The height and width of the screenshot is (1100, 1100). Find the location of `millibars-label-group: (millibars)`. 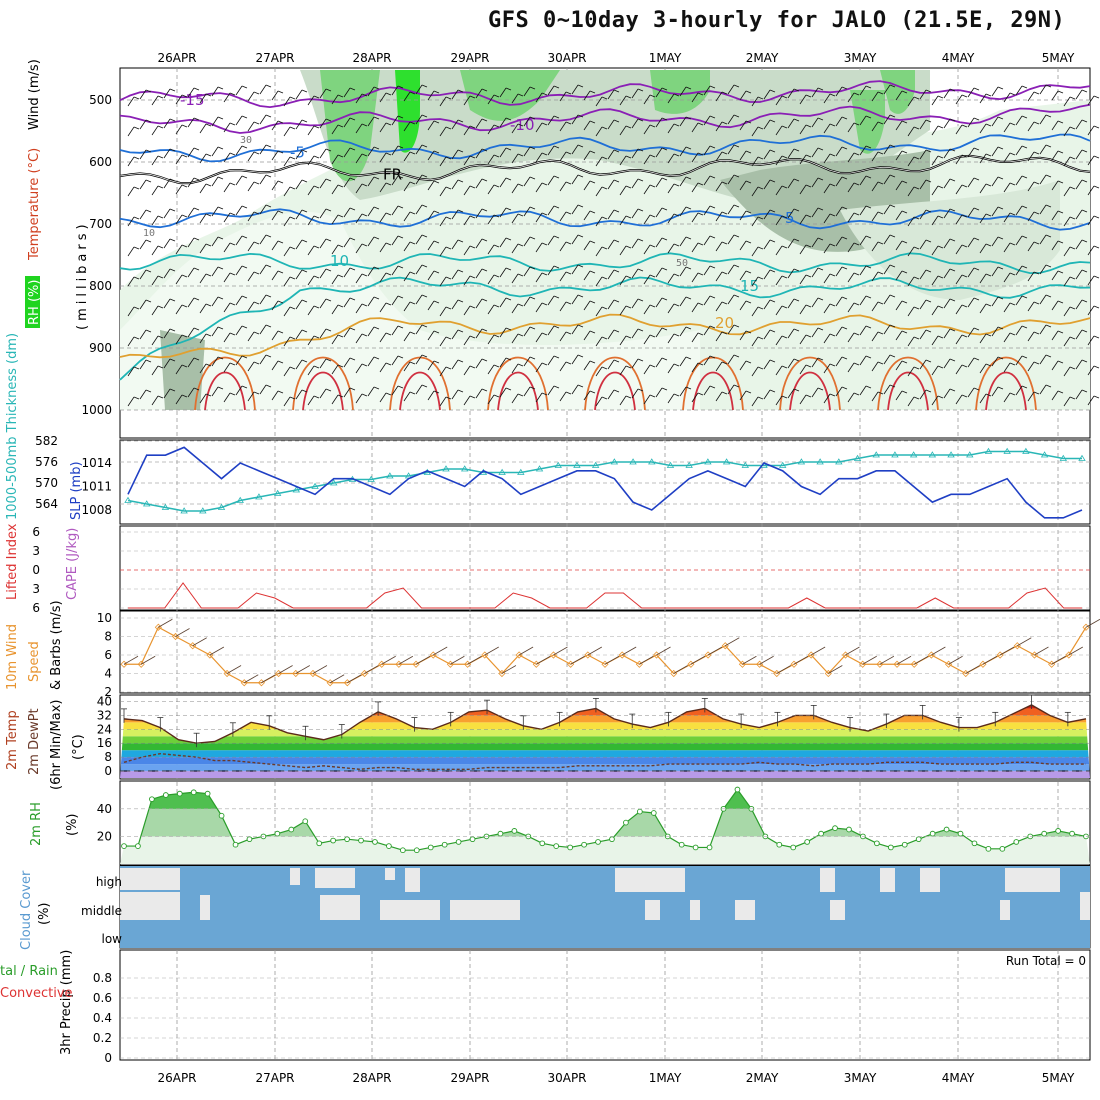

millibars-label-group: (millibars) is located at coordinates (82, 275).